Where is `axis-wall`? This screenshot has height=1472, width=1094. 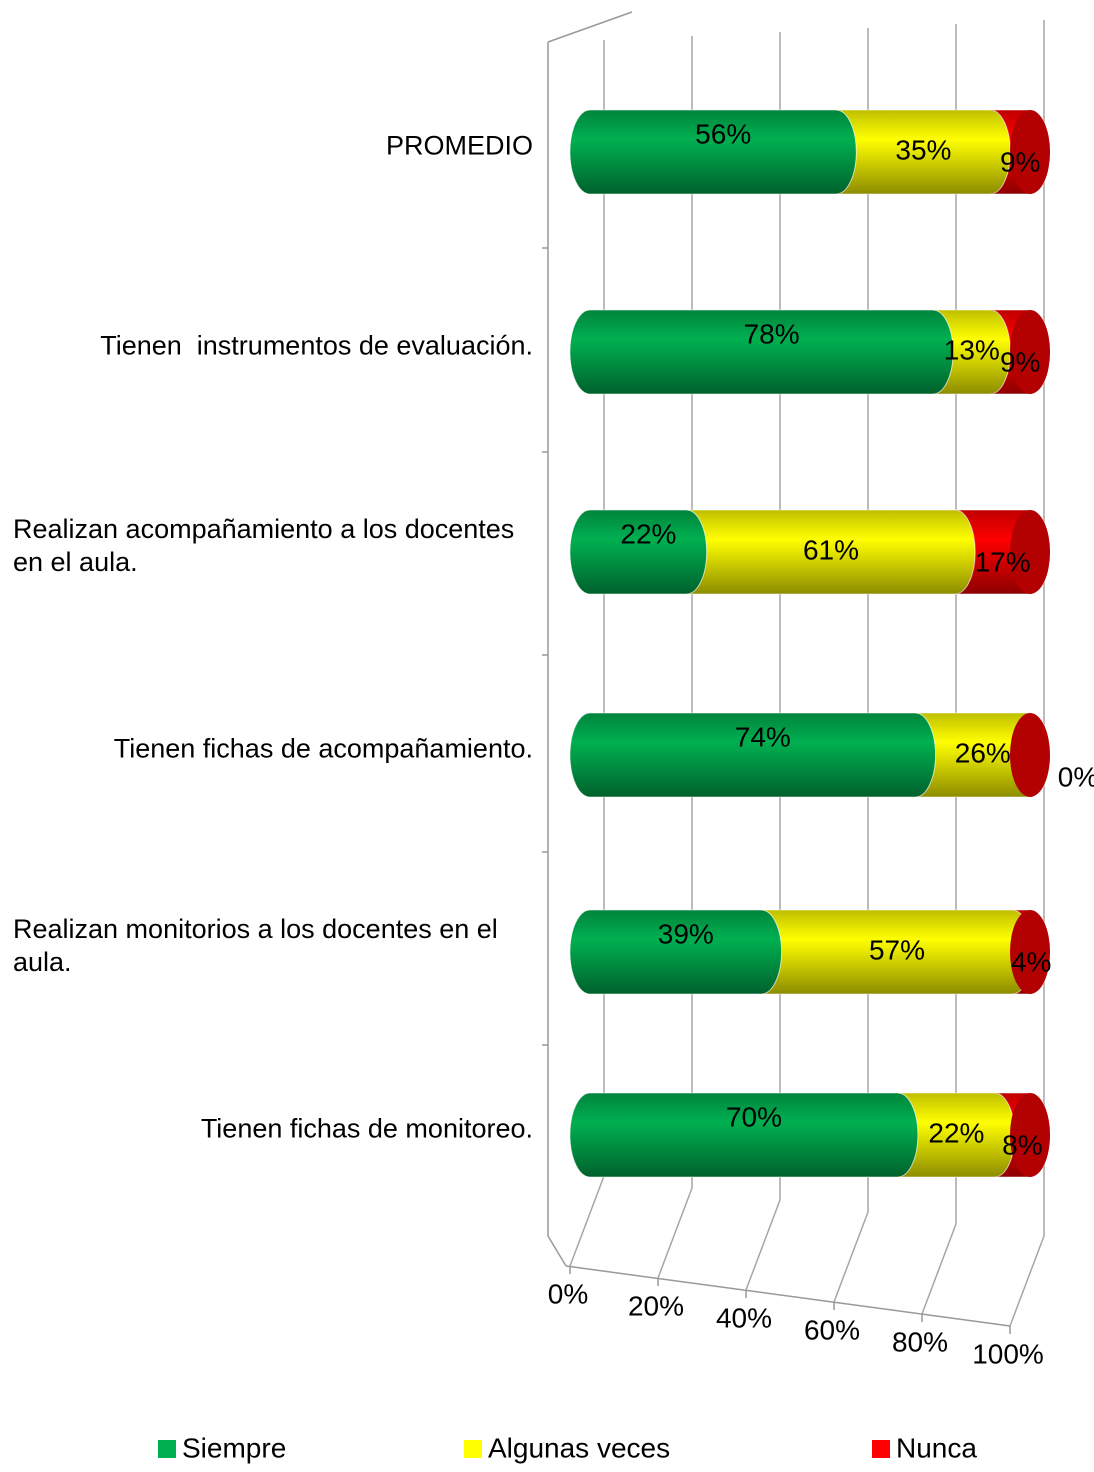 axis-wall is located at coordinates (590, 27).